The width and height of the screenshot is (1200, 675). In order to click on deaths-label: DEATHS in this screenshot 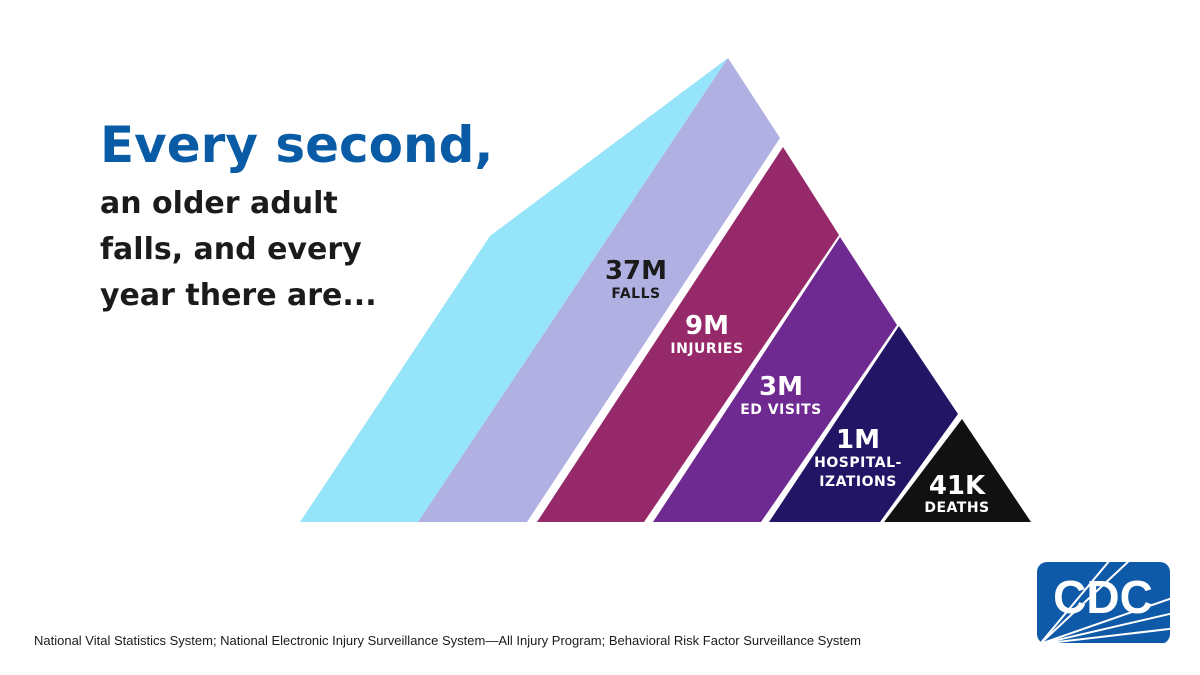, I will do `click(956, 508)`.